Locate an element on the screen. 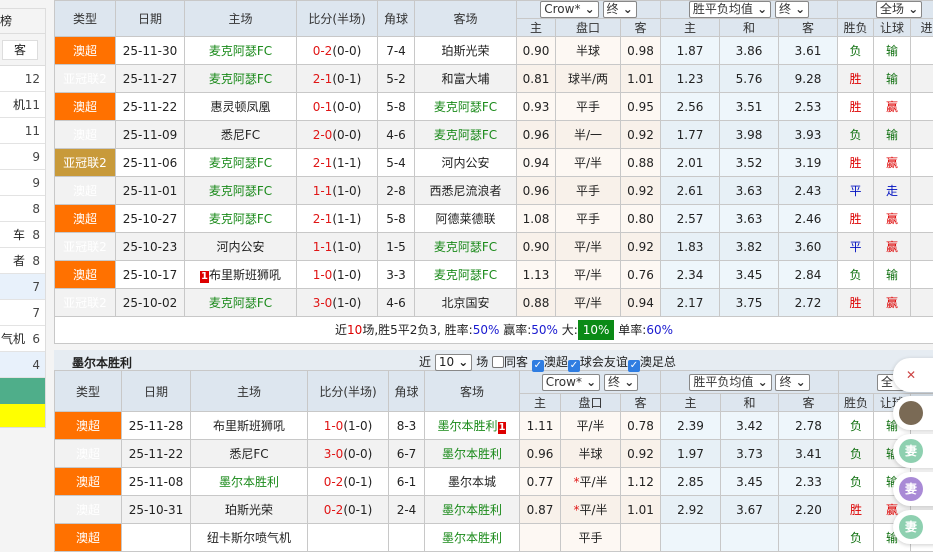 This screenshot has width=933, height=552. score: 2-0(0-0) is located at coordinates (337, 135).